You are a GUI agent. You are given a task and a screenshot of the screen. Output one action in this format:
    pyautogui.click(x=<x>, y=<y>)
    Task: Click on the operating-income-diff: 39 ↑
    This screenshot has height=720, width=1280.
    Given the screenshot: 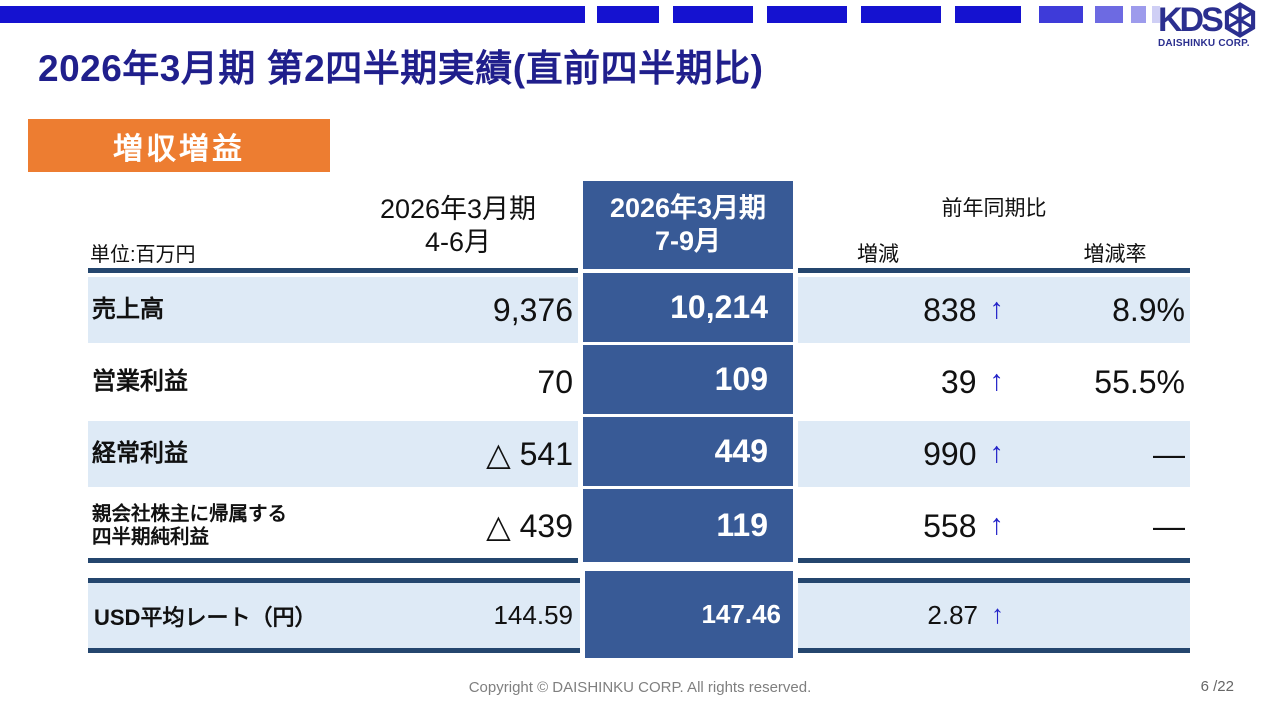 What is the action you would take?
    pyautogui.click(x=901, y=382)
    